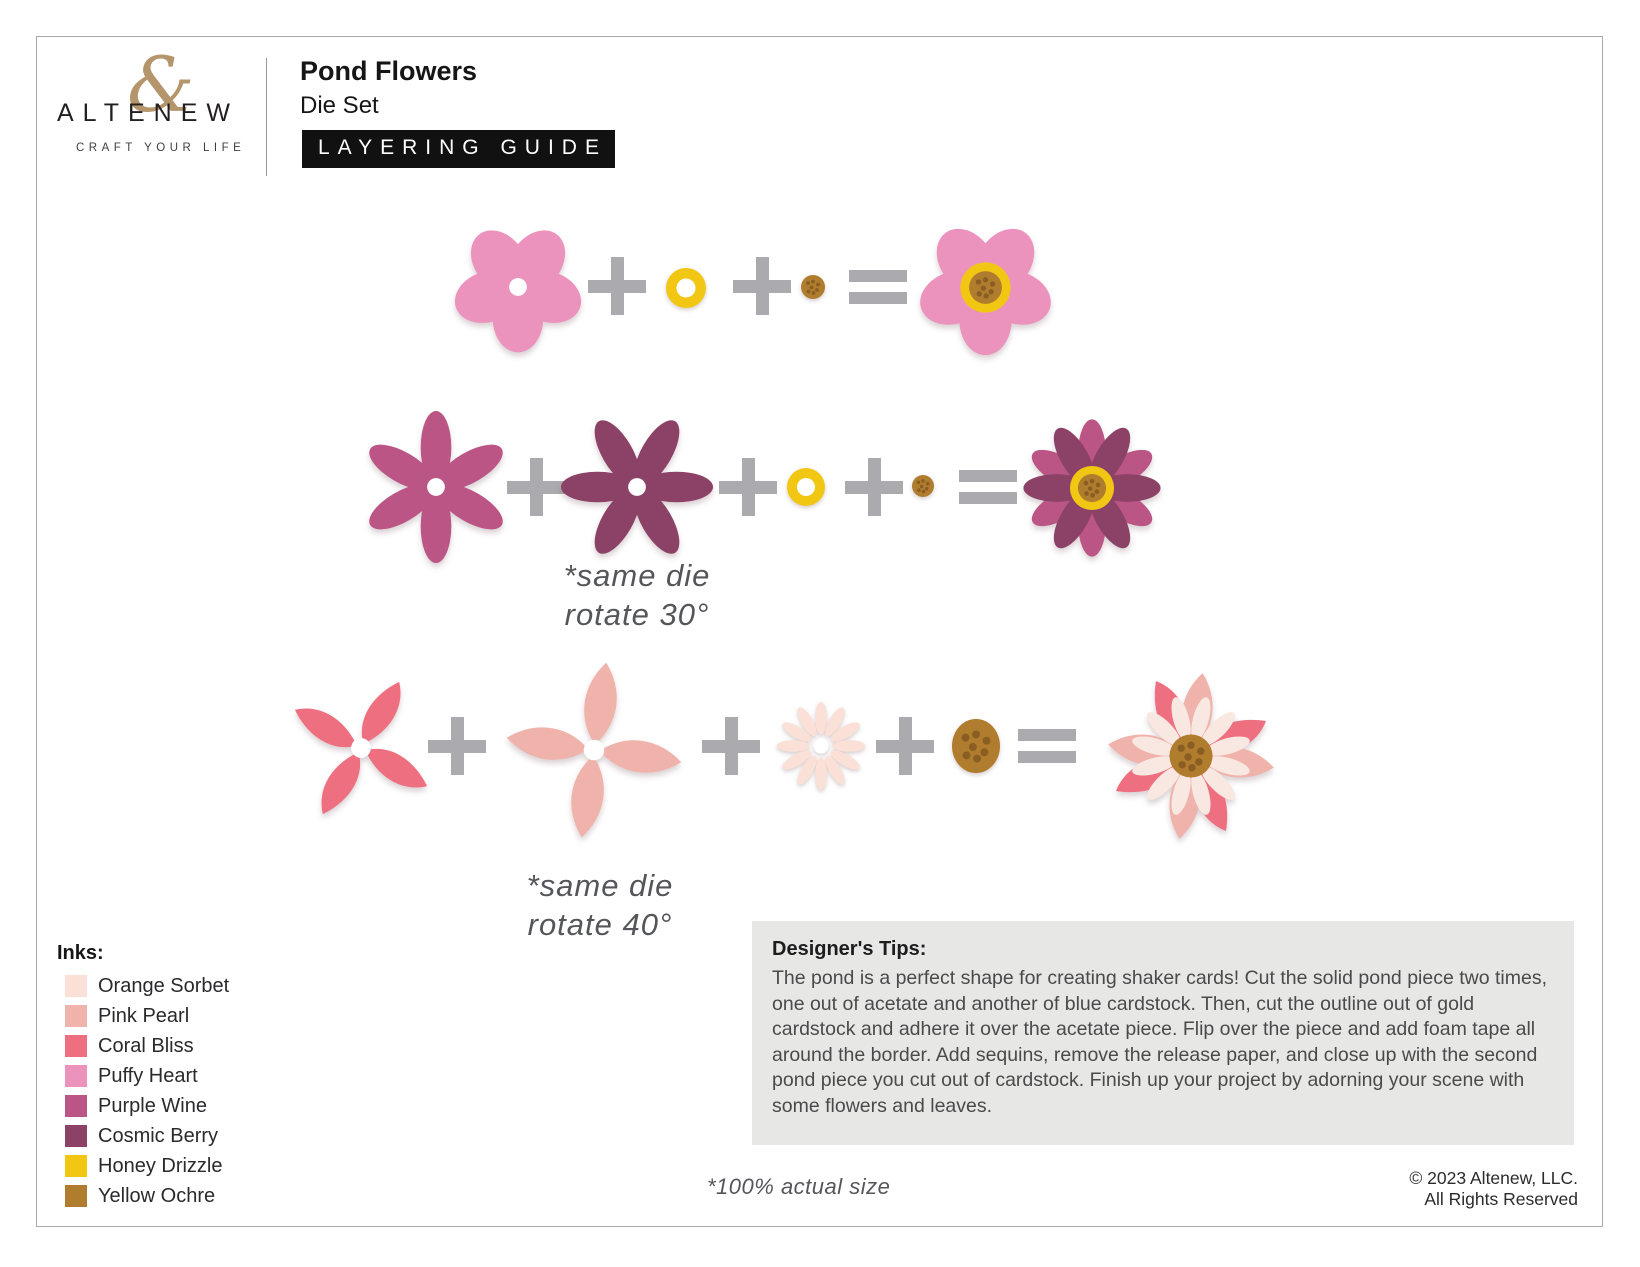 Image resolution: width=1640 pixels, height=1267 pixels. Describe the element at coordinates (518, 286) in the screenshot. I see `puffy-heart-5petal-die` at that location.